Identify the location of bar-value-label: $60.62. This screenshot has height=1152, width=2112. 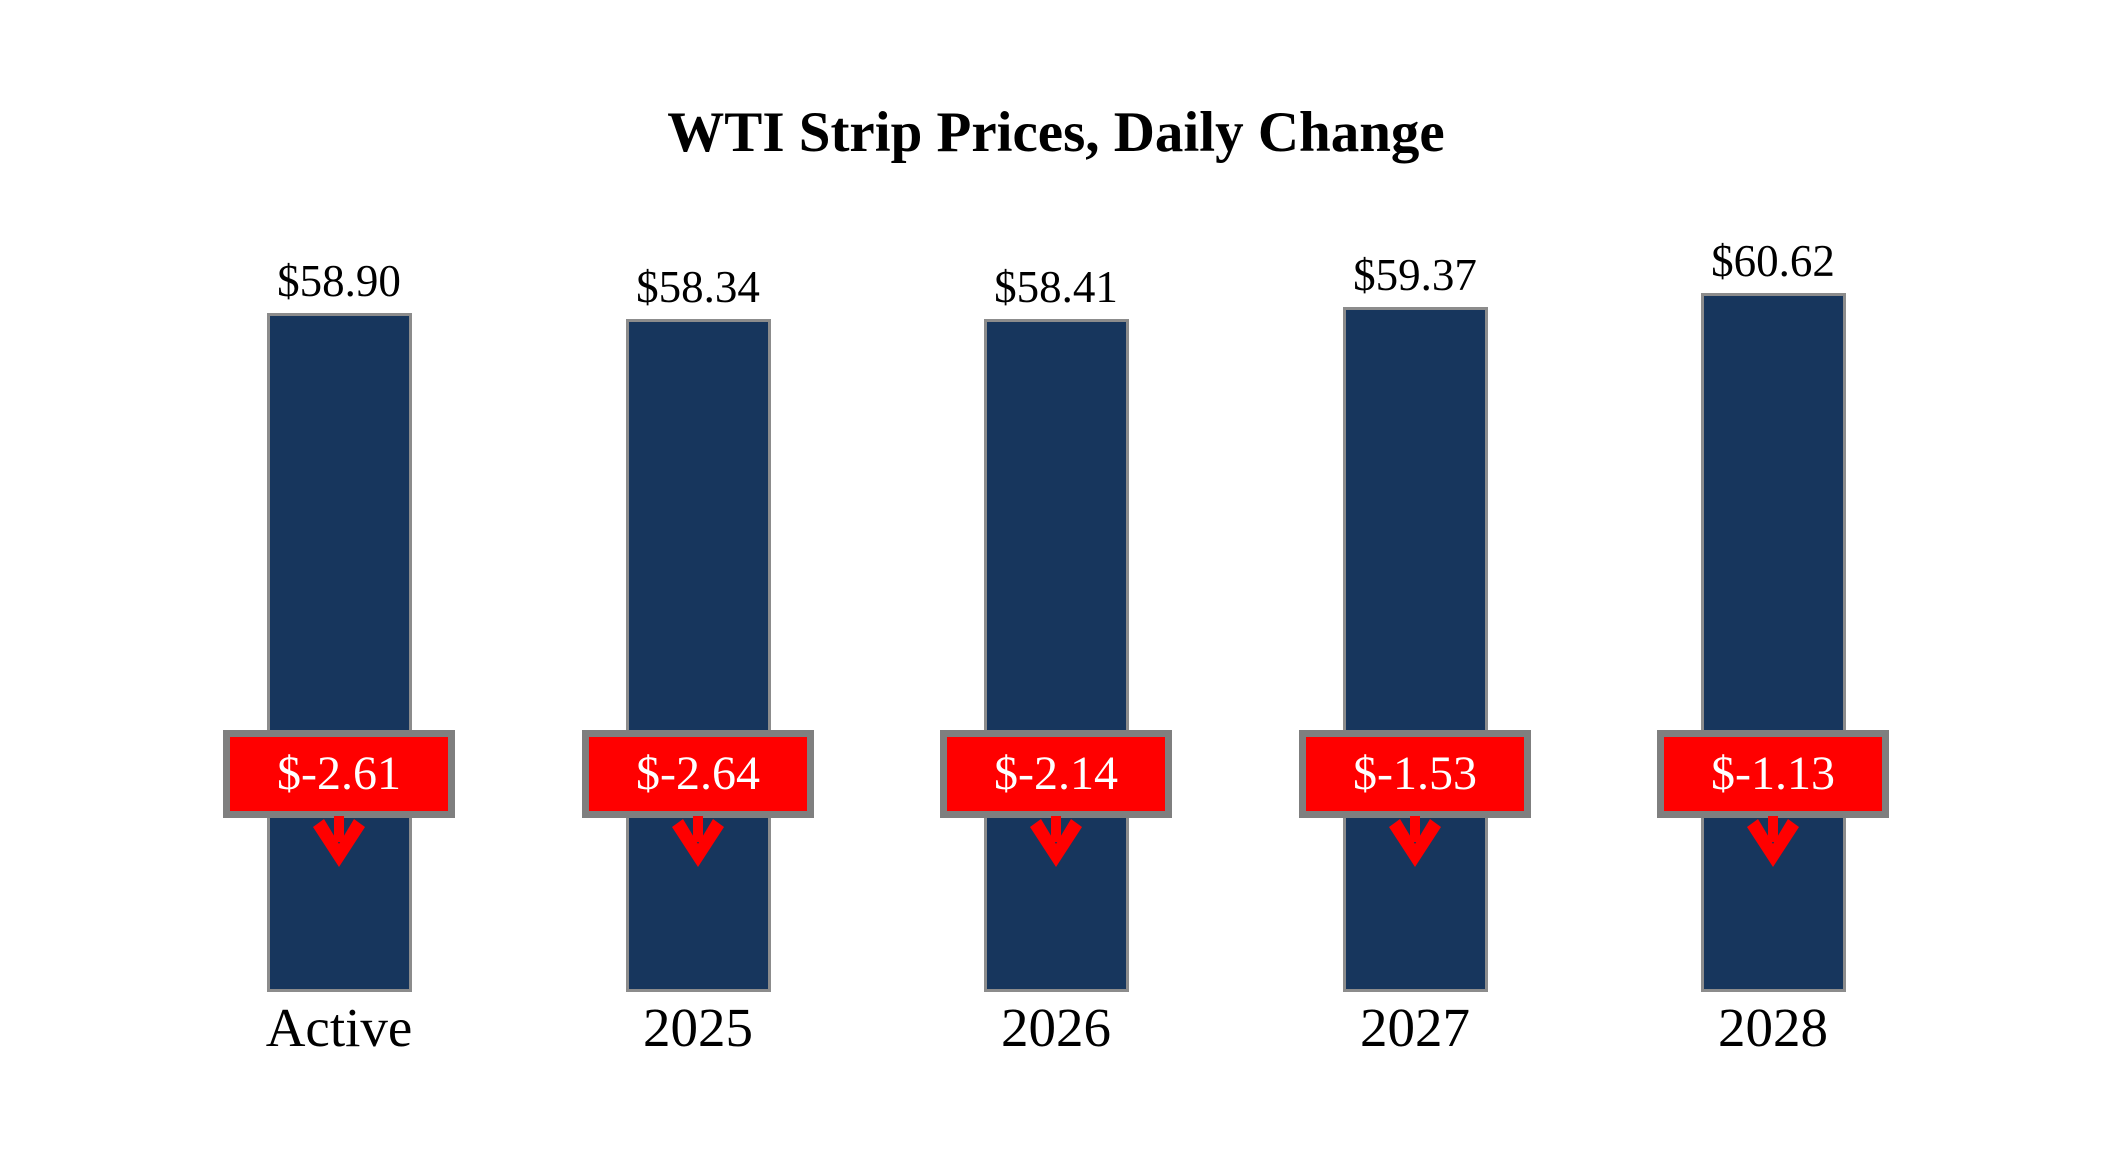
(1773, 261).